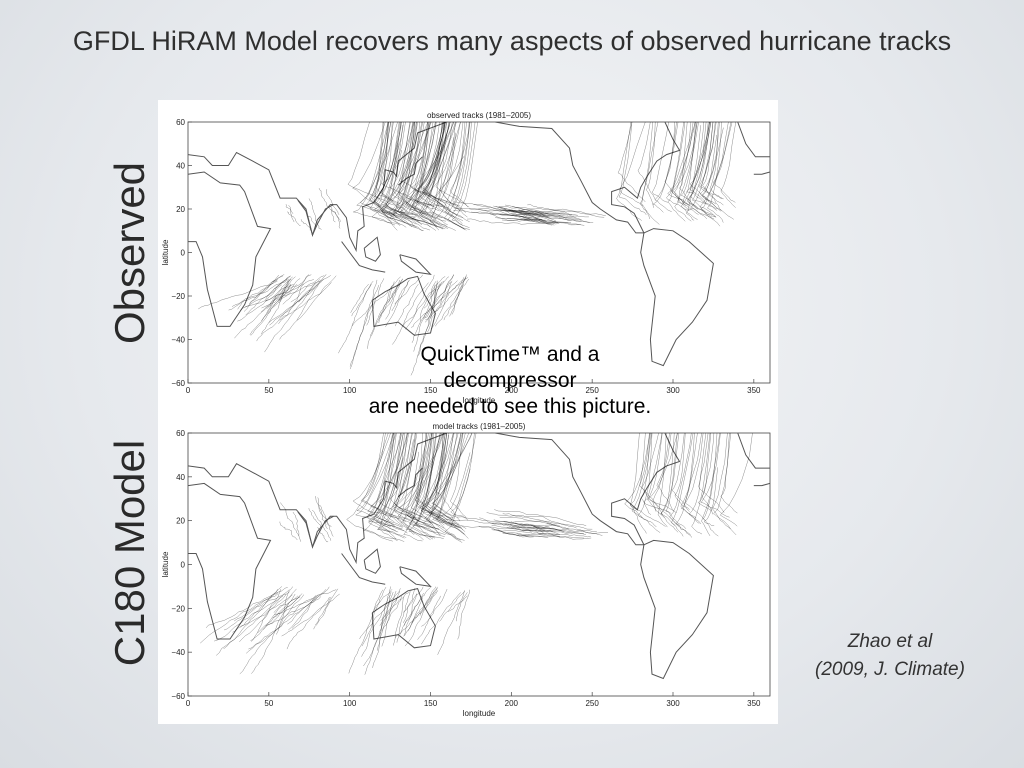 The image size is (1024, 768). I want to click on y-tick-label: 0, so click(183, 565).